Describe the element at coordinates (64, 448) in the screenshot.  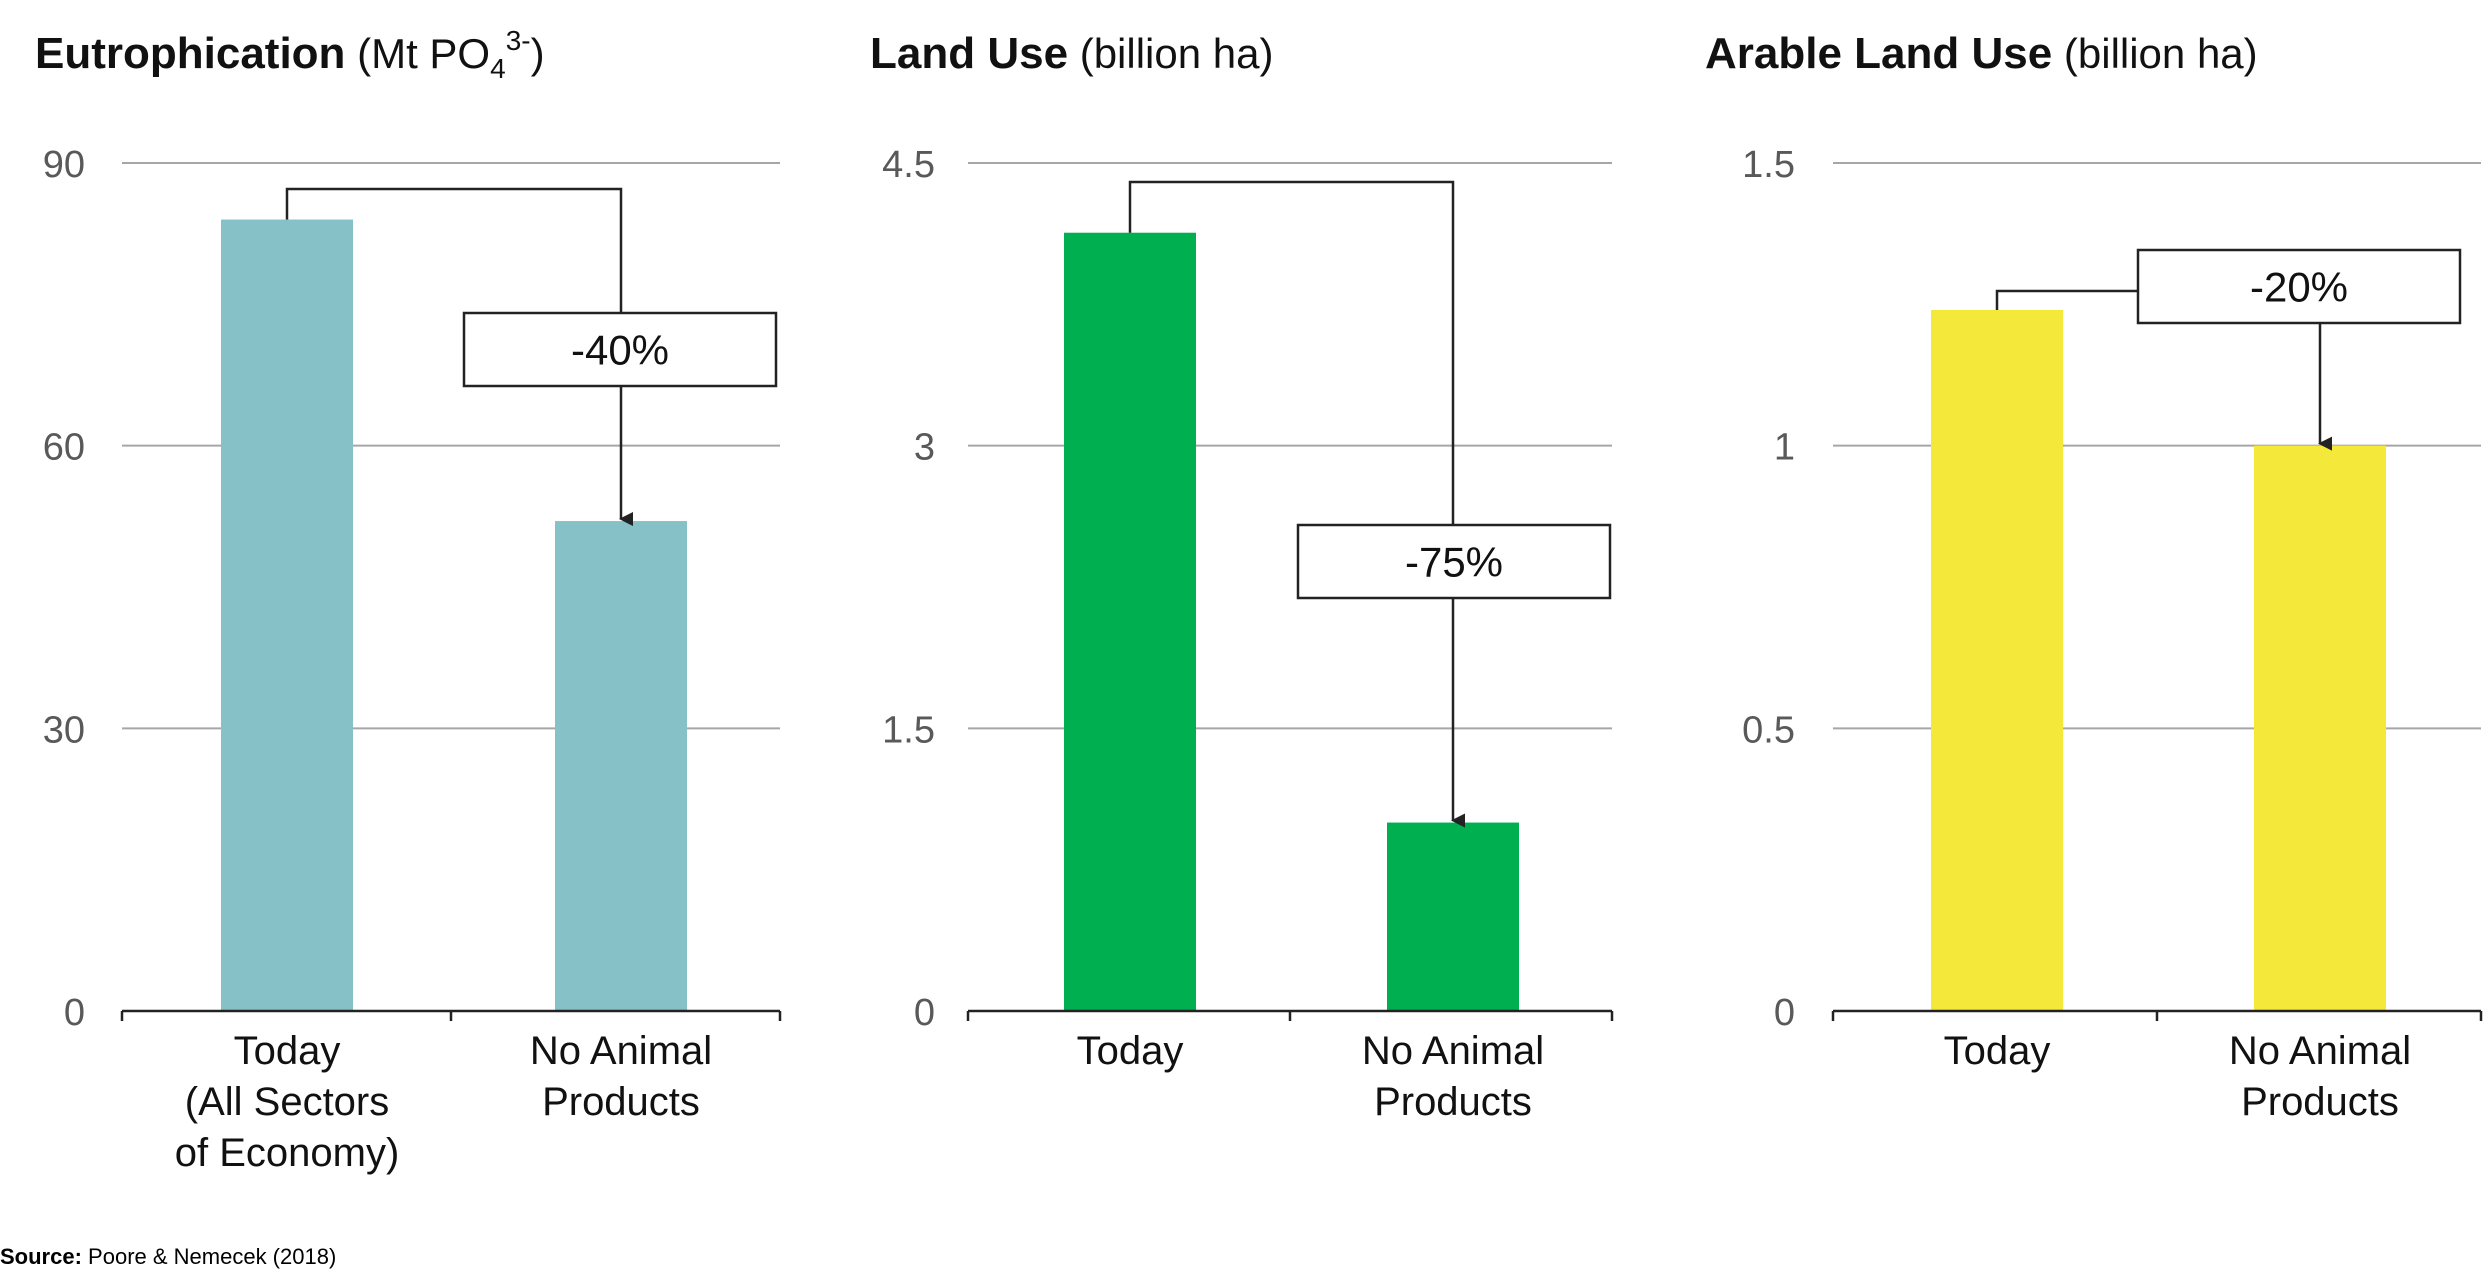
I see `y-tick-label: 60` at that location.